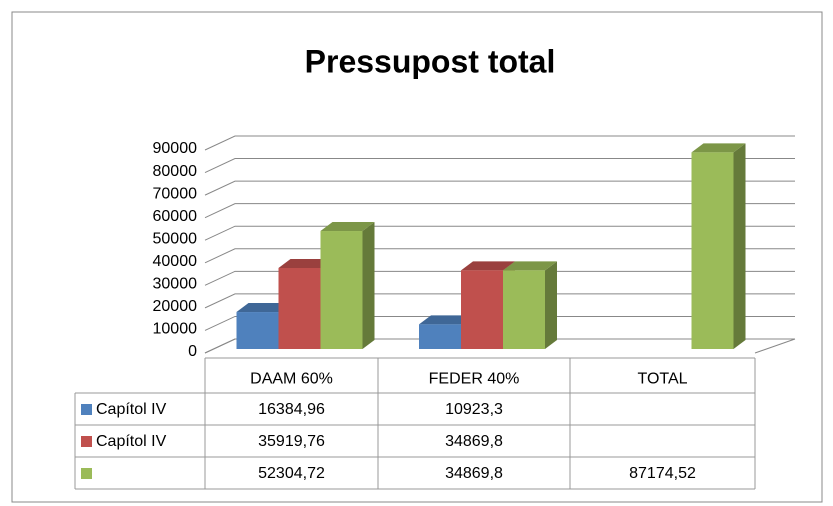 This screenshot has height=506, width=833. I want to click on table-header: TOTAL, so click(662, 379).